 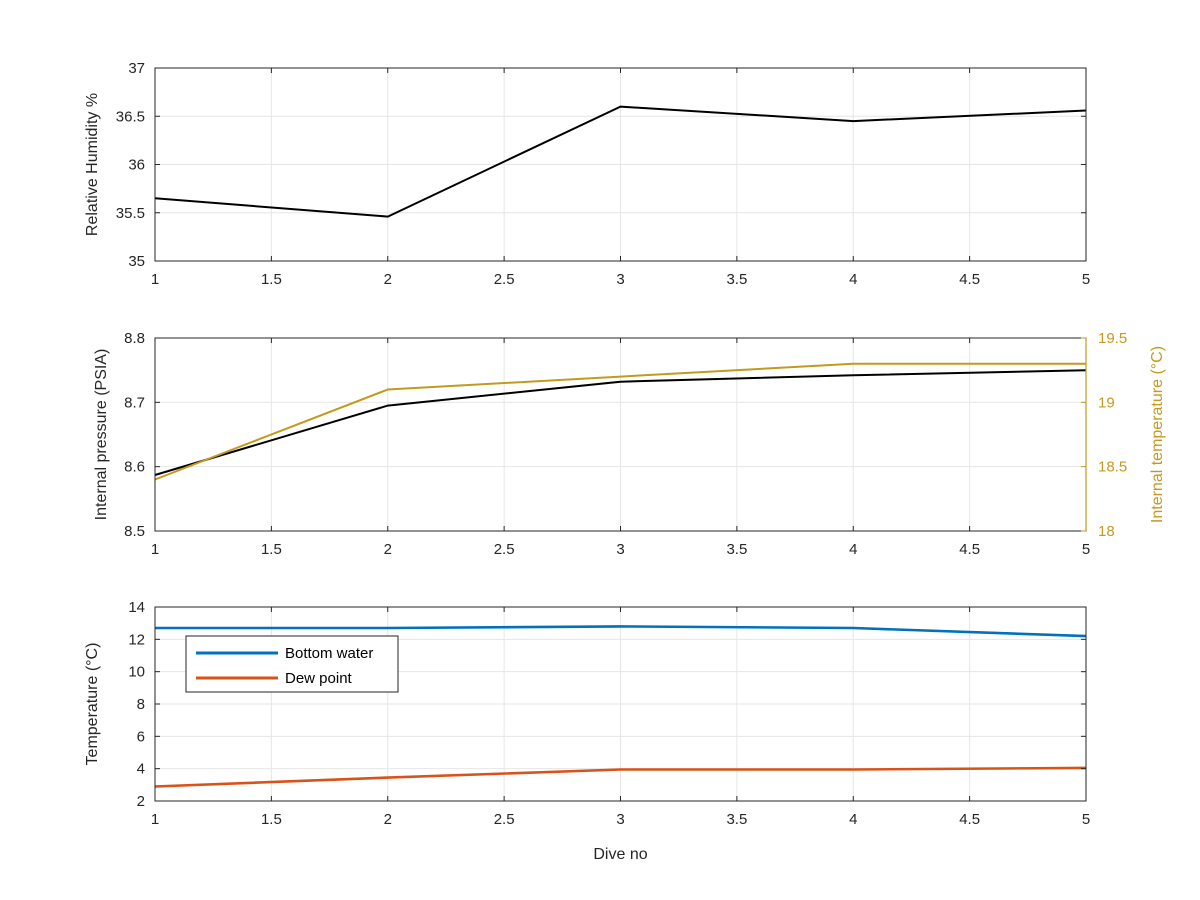 I want to click on x-axis-label: Dive no, so click(x=620, y=854).